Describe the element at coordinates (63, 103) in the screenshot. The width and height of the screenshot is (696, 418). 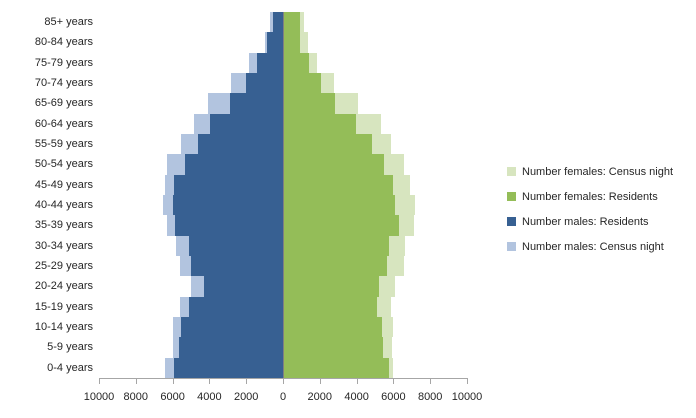
I see `age-group-label-4: 65-69 years` at that location.